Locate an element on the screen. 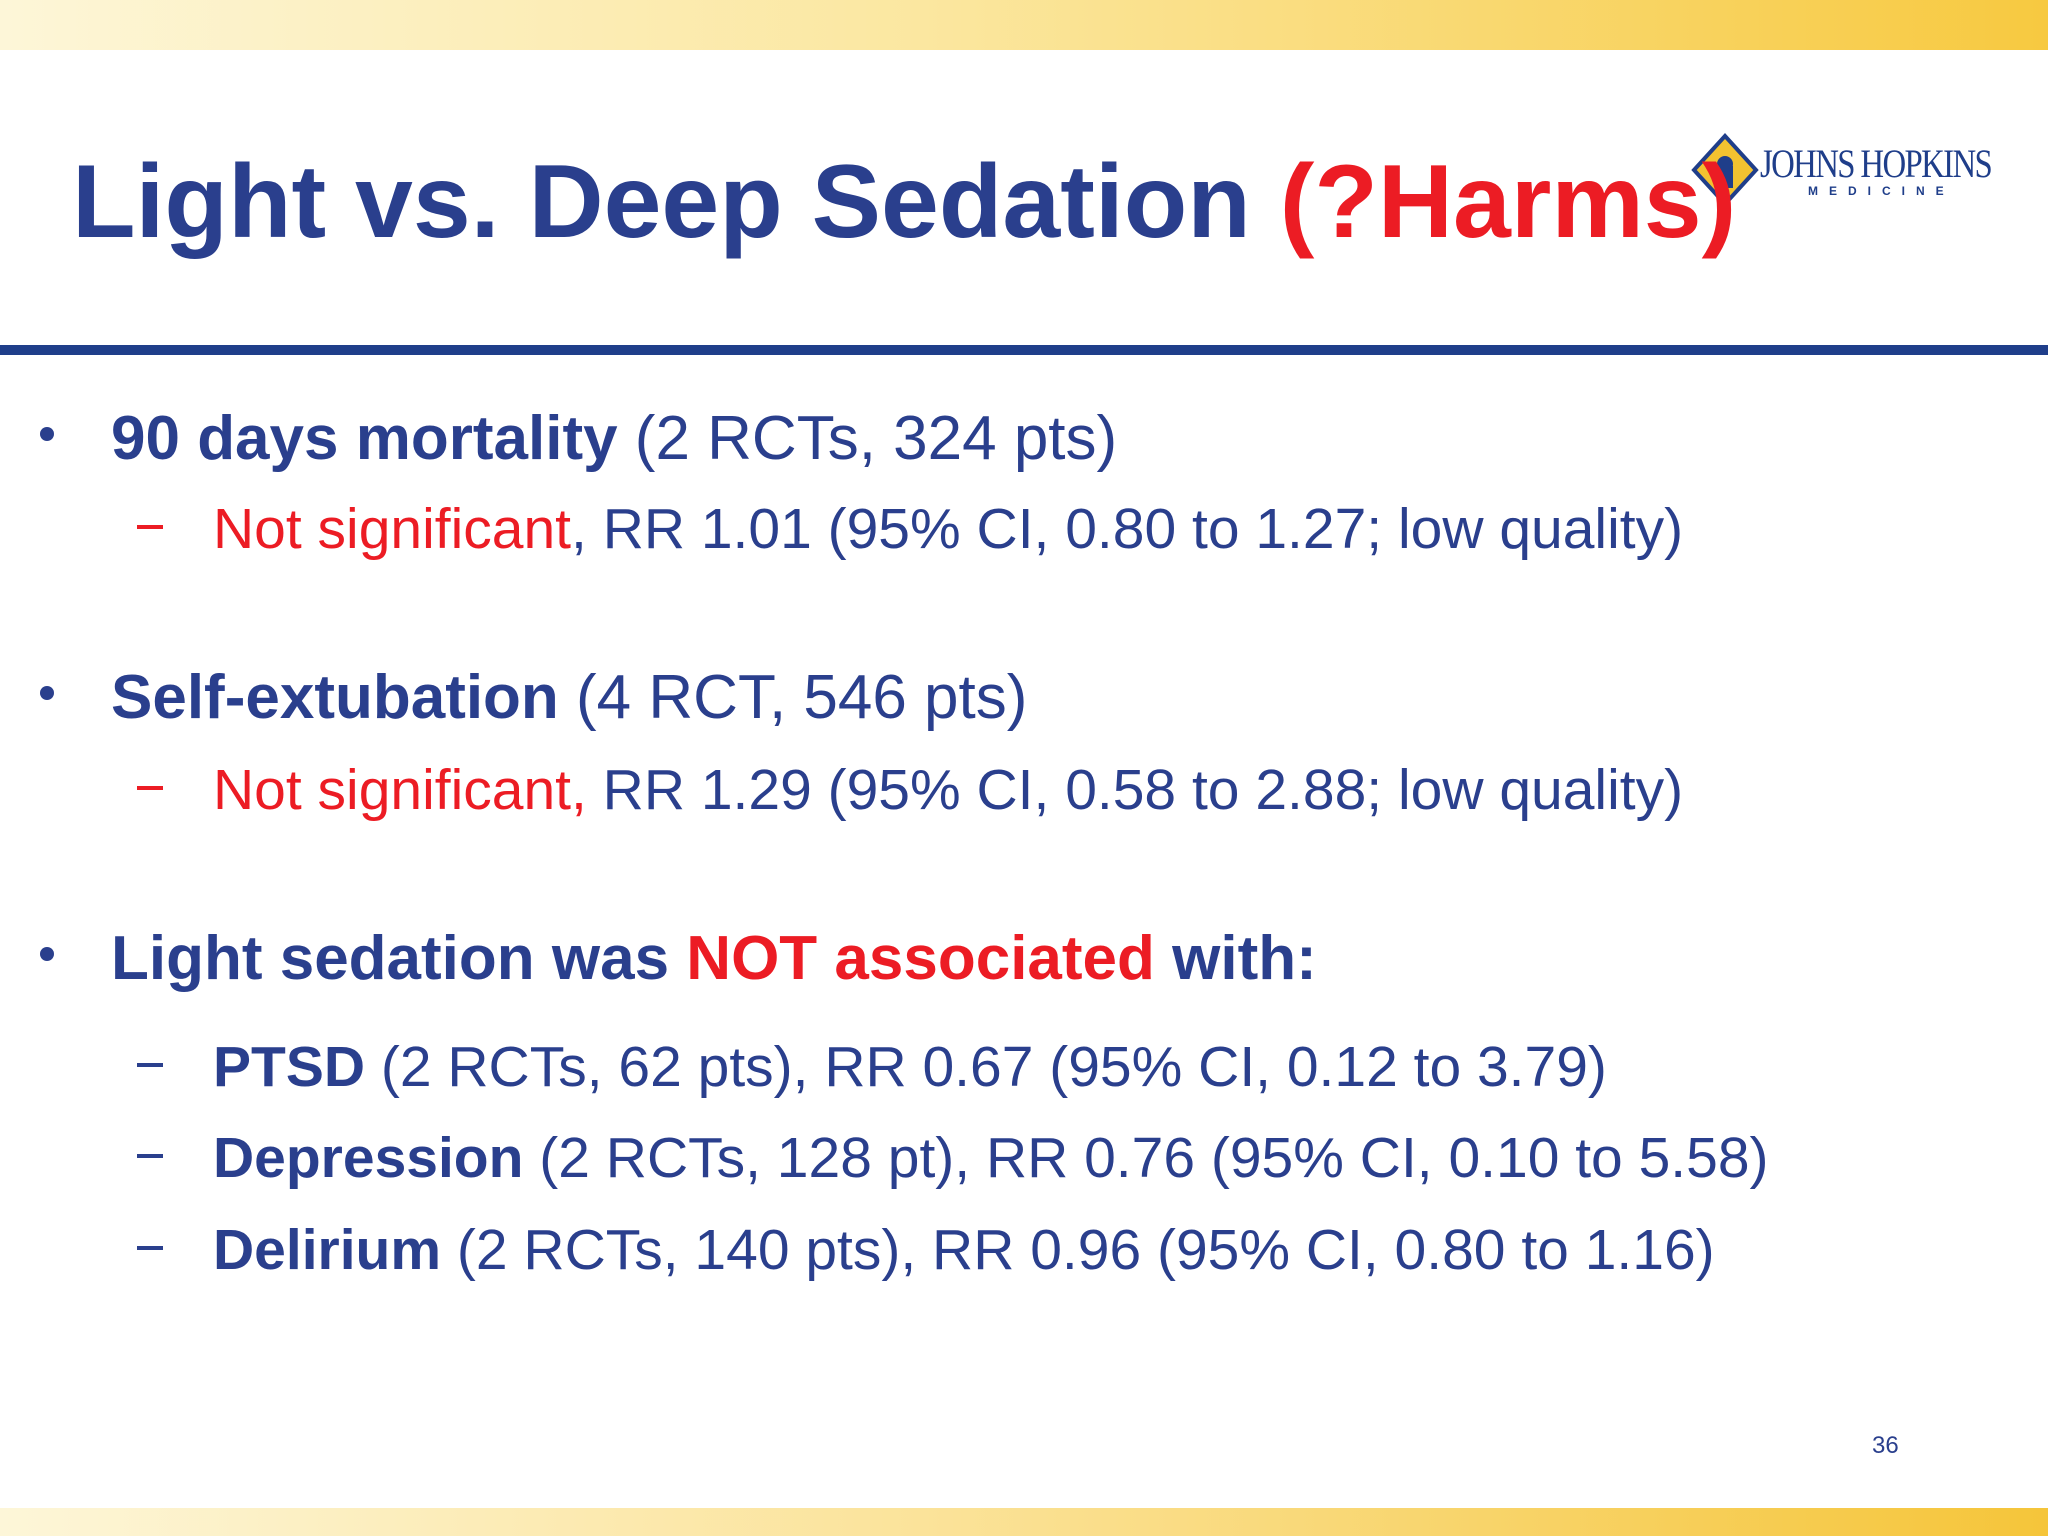 Image resolution: width=2048 pixels, height=1536 pixels. red-text: Not significant, is located at coordinates (400, 790).